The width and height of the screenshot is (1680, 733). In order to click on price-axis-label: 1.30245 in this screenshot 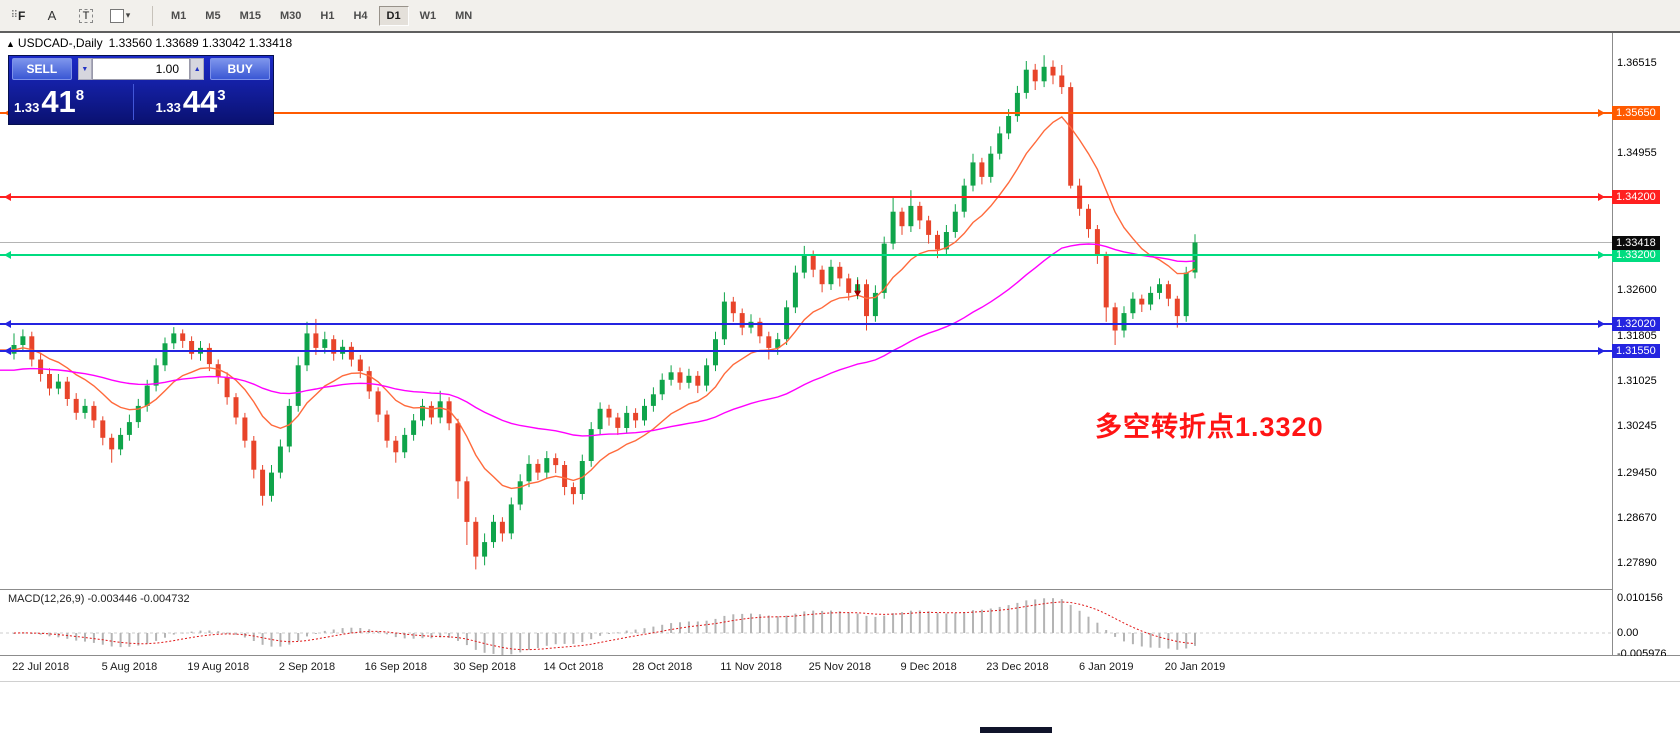, I will do `click(1637, 426)`.